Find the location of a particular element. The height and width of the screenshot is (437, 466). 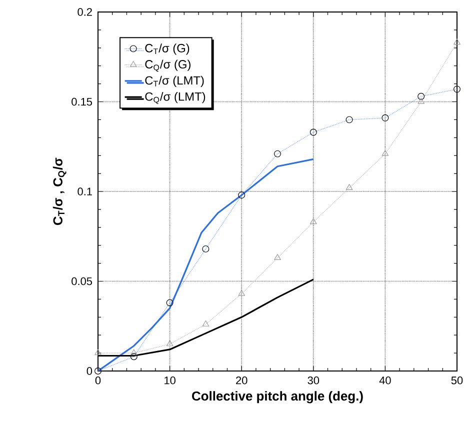

y-tick-label: 0.1 is located at coordinates (85, 192).